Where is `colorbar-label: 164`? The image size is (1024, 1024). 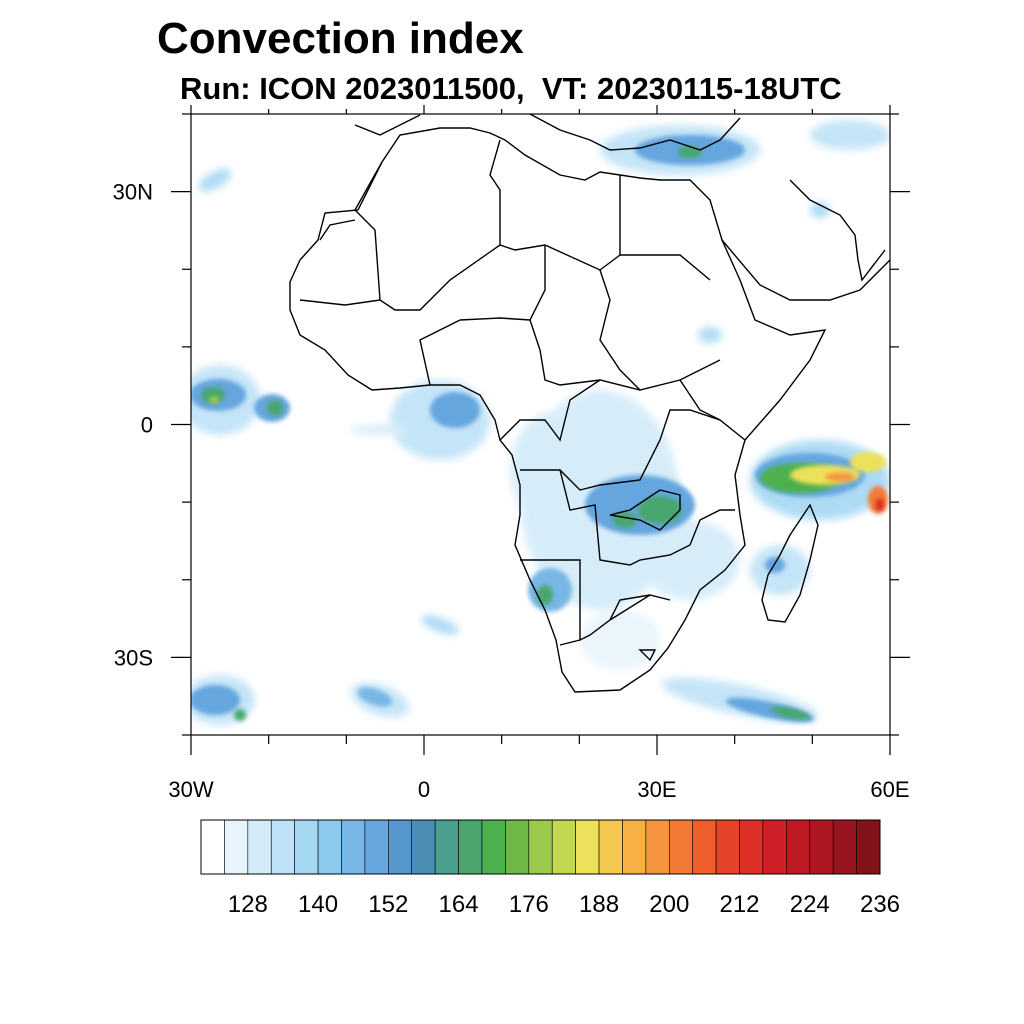 colorbar-label: 164 is located at coordinates (459, 904).